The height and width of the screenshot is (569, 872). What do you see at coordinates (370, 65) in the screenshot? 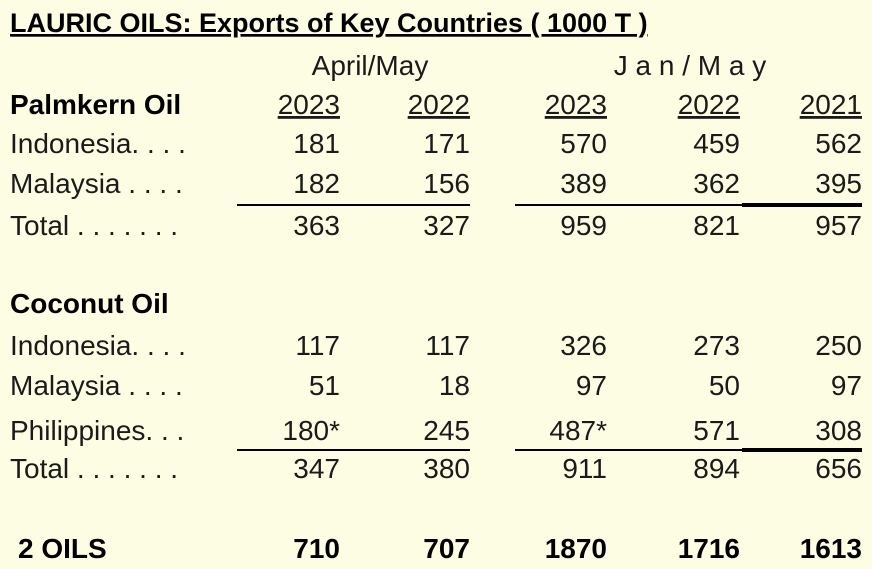
I see `period-header: April/May` at bounding box center [370, 65].